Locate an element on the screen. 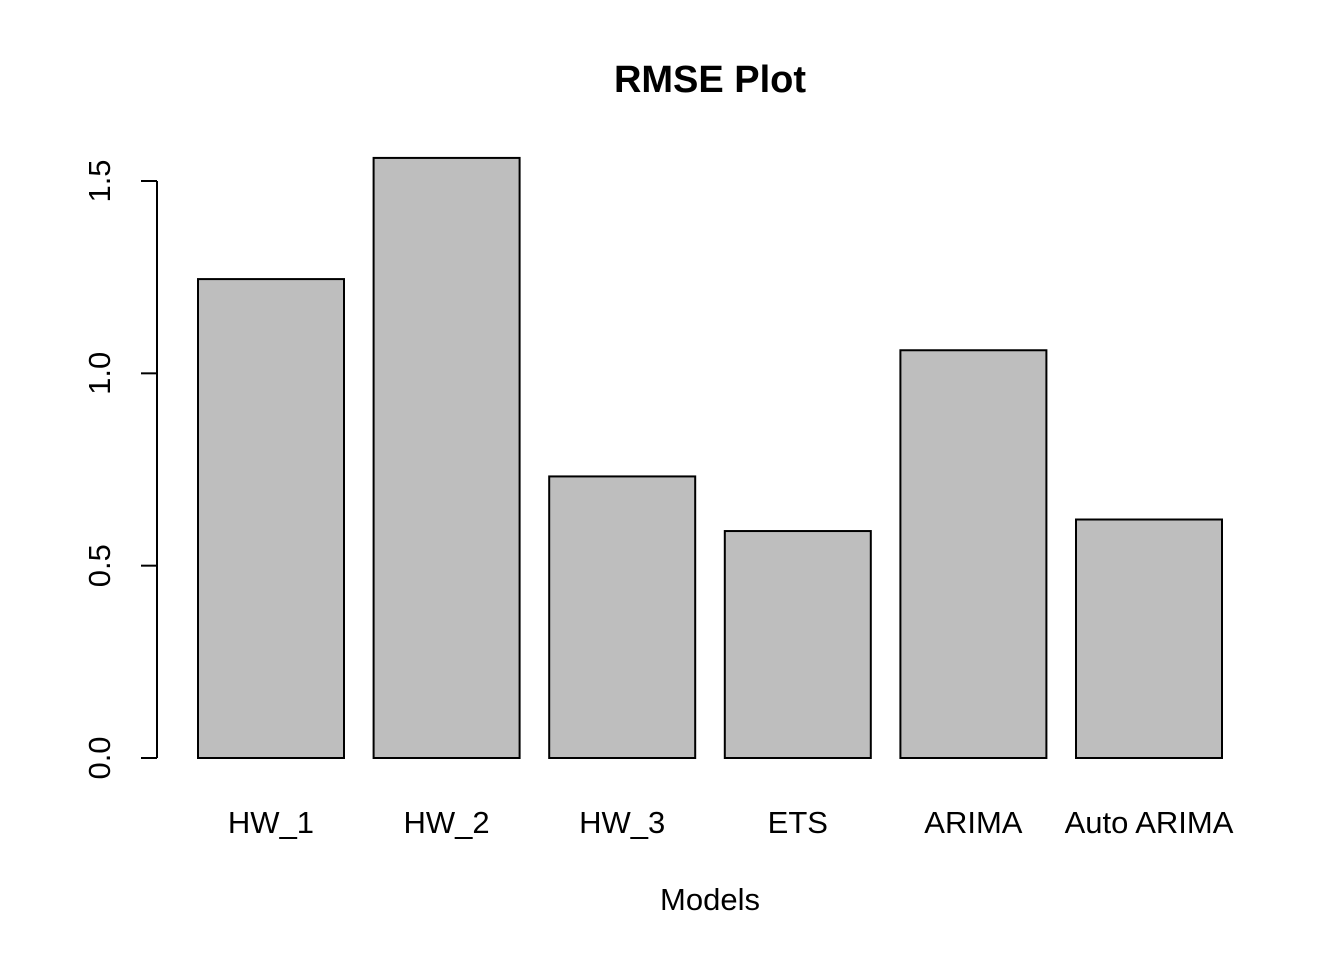 The image size is (1344, 960). x-tick-label: ARIMA is located at coordinates (973, 822).